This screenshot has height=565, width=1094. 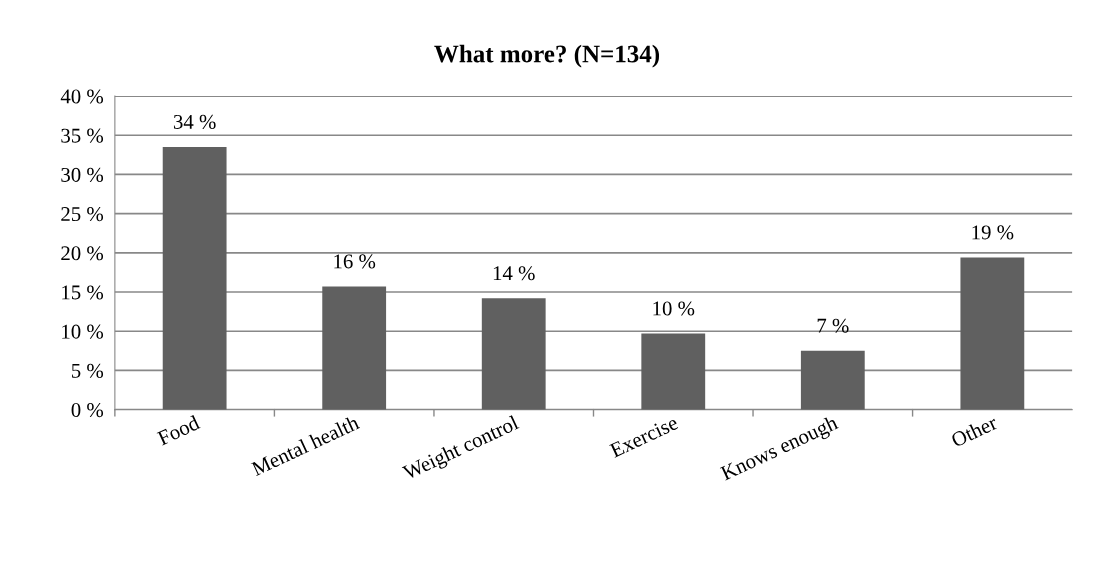 I want to click on y-tick-label: 40 %, so click(x=82, y=96).